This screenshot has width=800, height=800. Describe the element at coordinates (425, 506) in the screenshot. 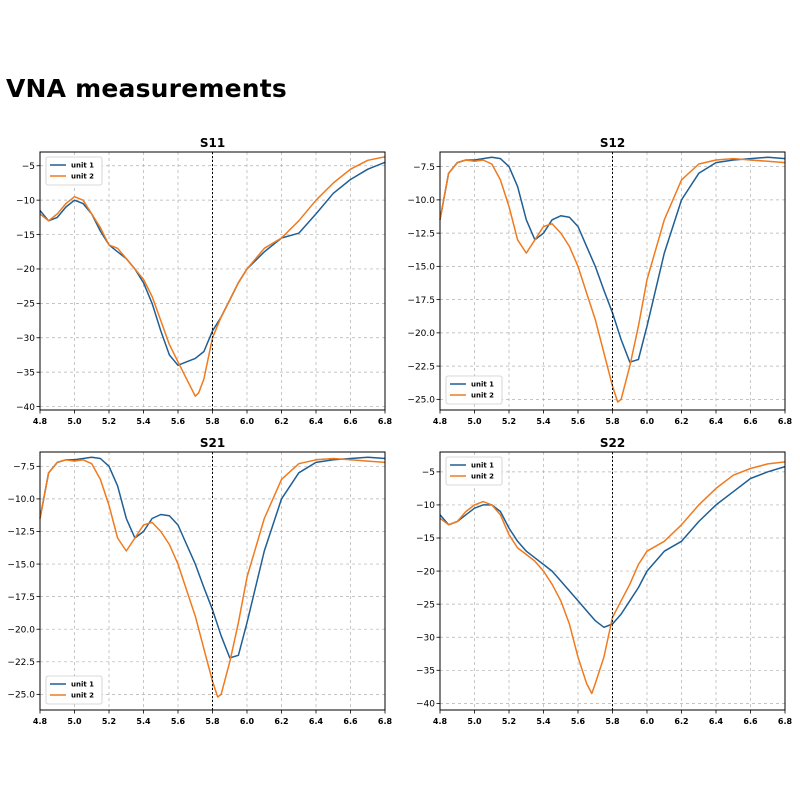

I see `y-tick-label: −10` at that location.